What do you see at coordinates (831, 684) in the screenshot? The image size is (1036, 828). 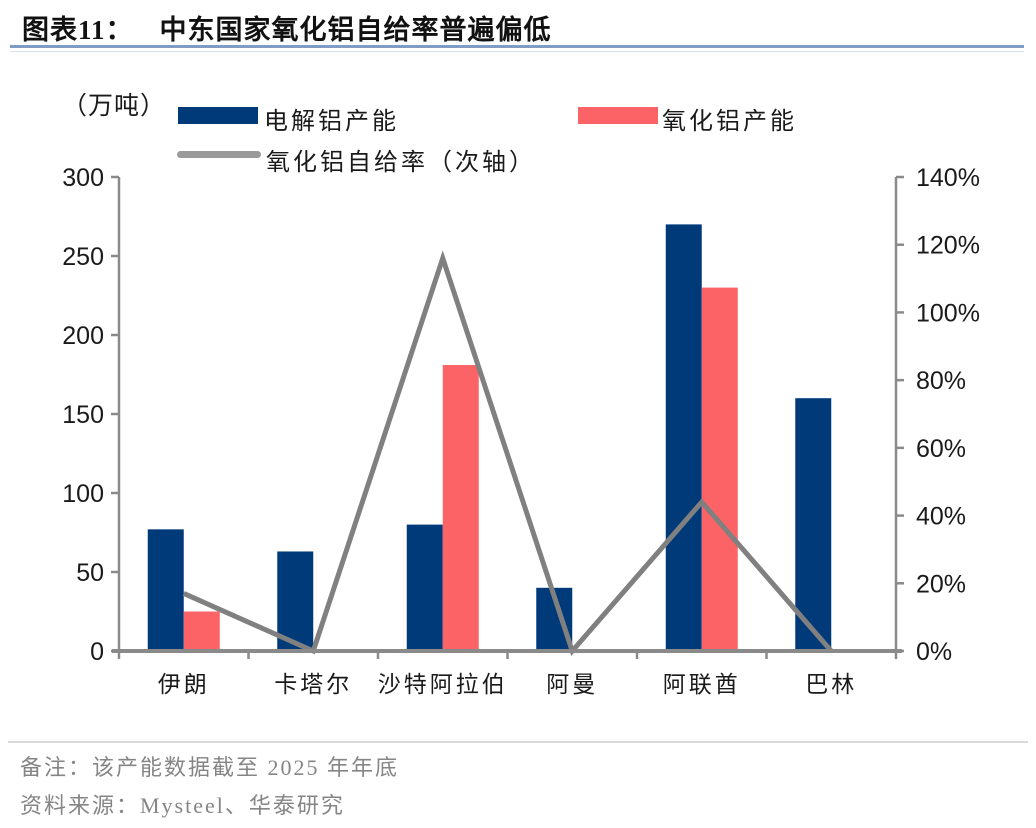 I see `category-label: 巴林` at bounding box center [831, 684].